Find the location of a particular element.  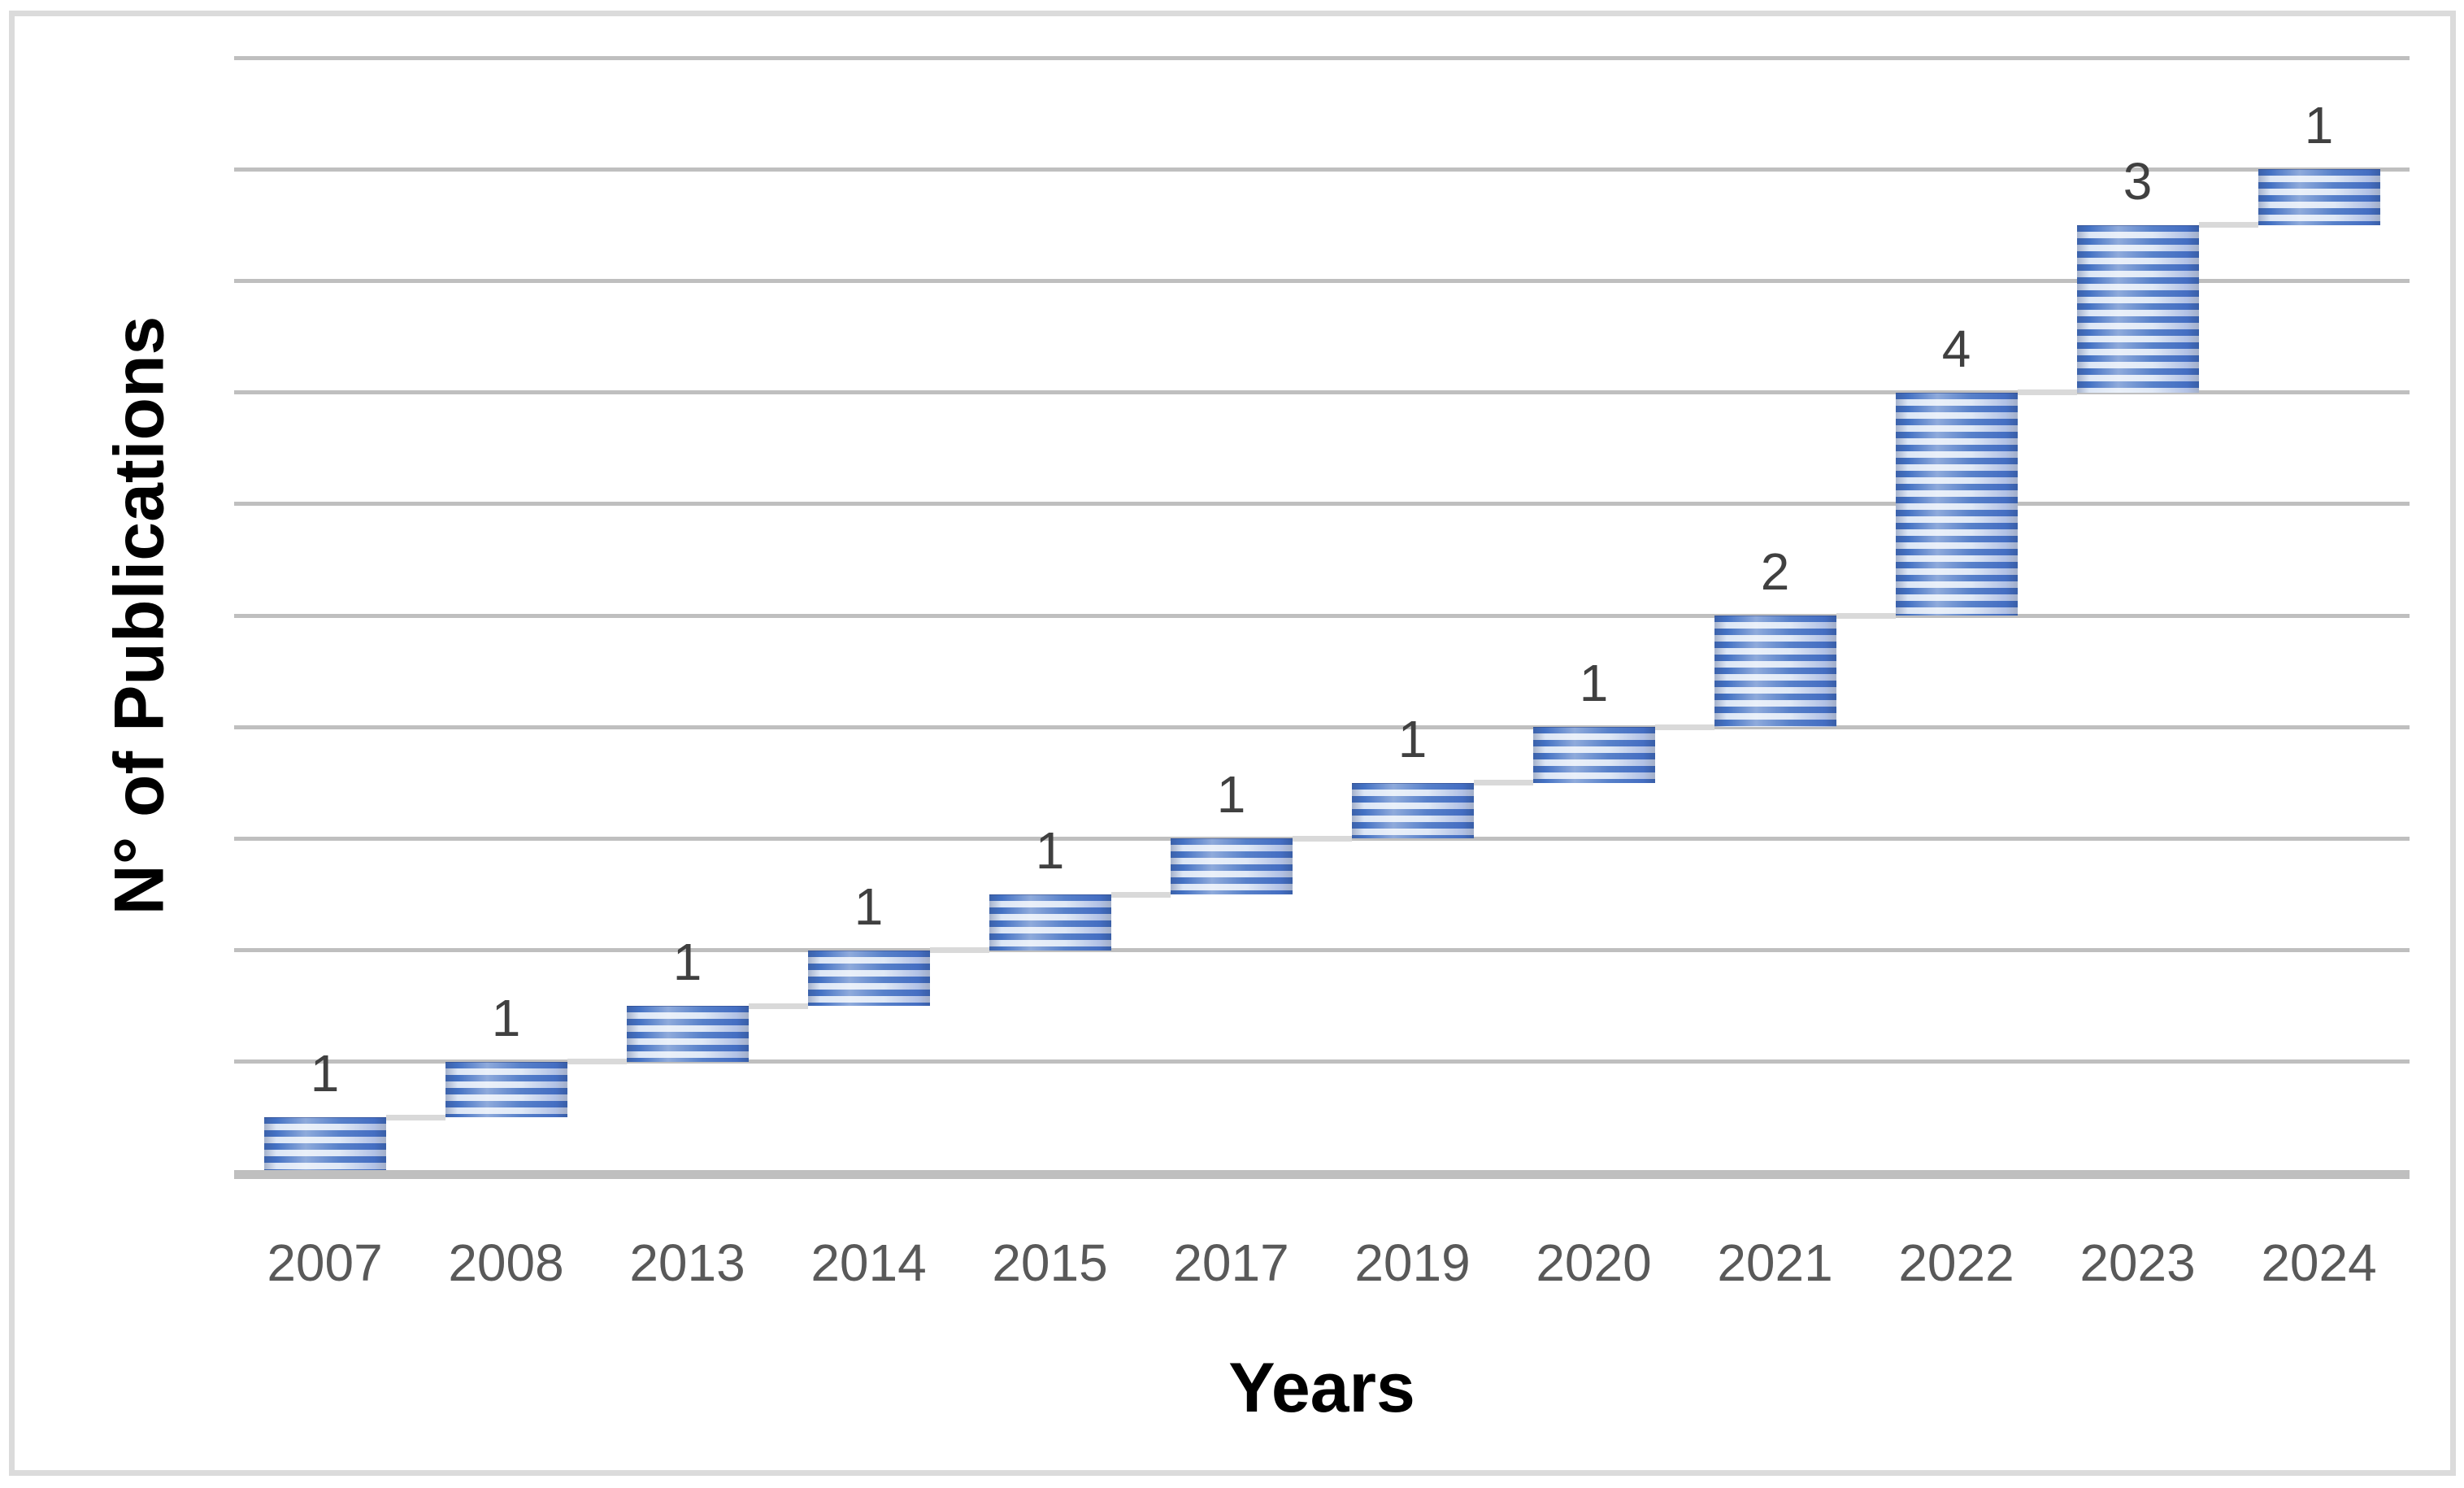

x-tick-label: 2023 is located at coordinates (2137, 1262).